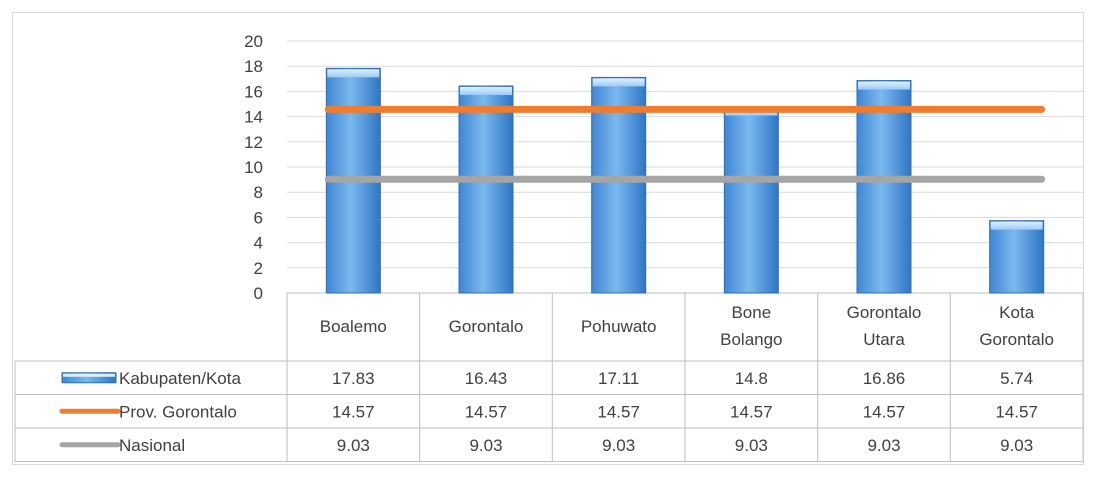  I want to click on x-category-label-line: Bone, so click(751, 312).